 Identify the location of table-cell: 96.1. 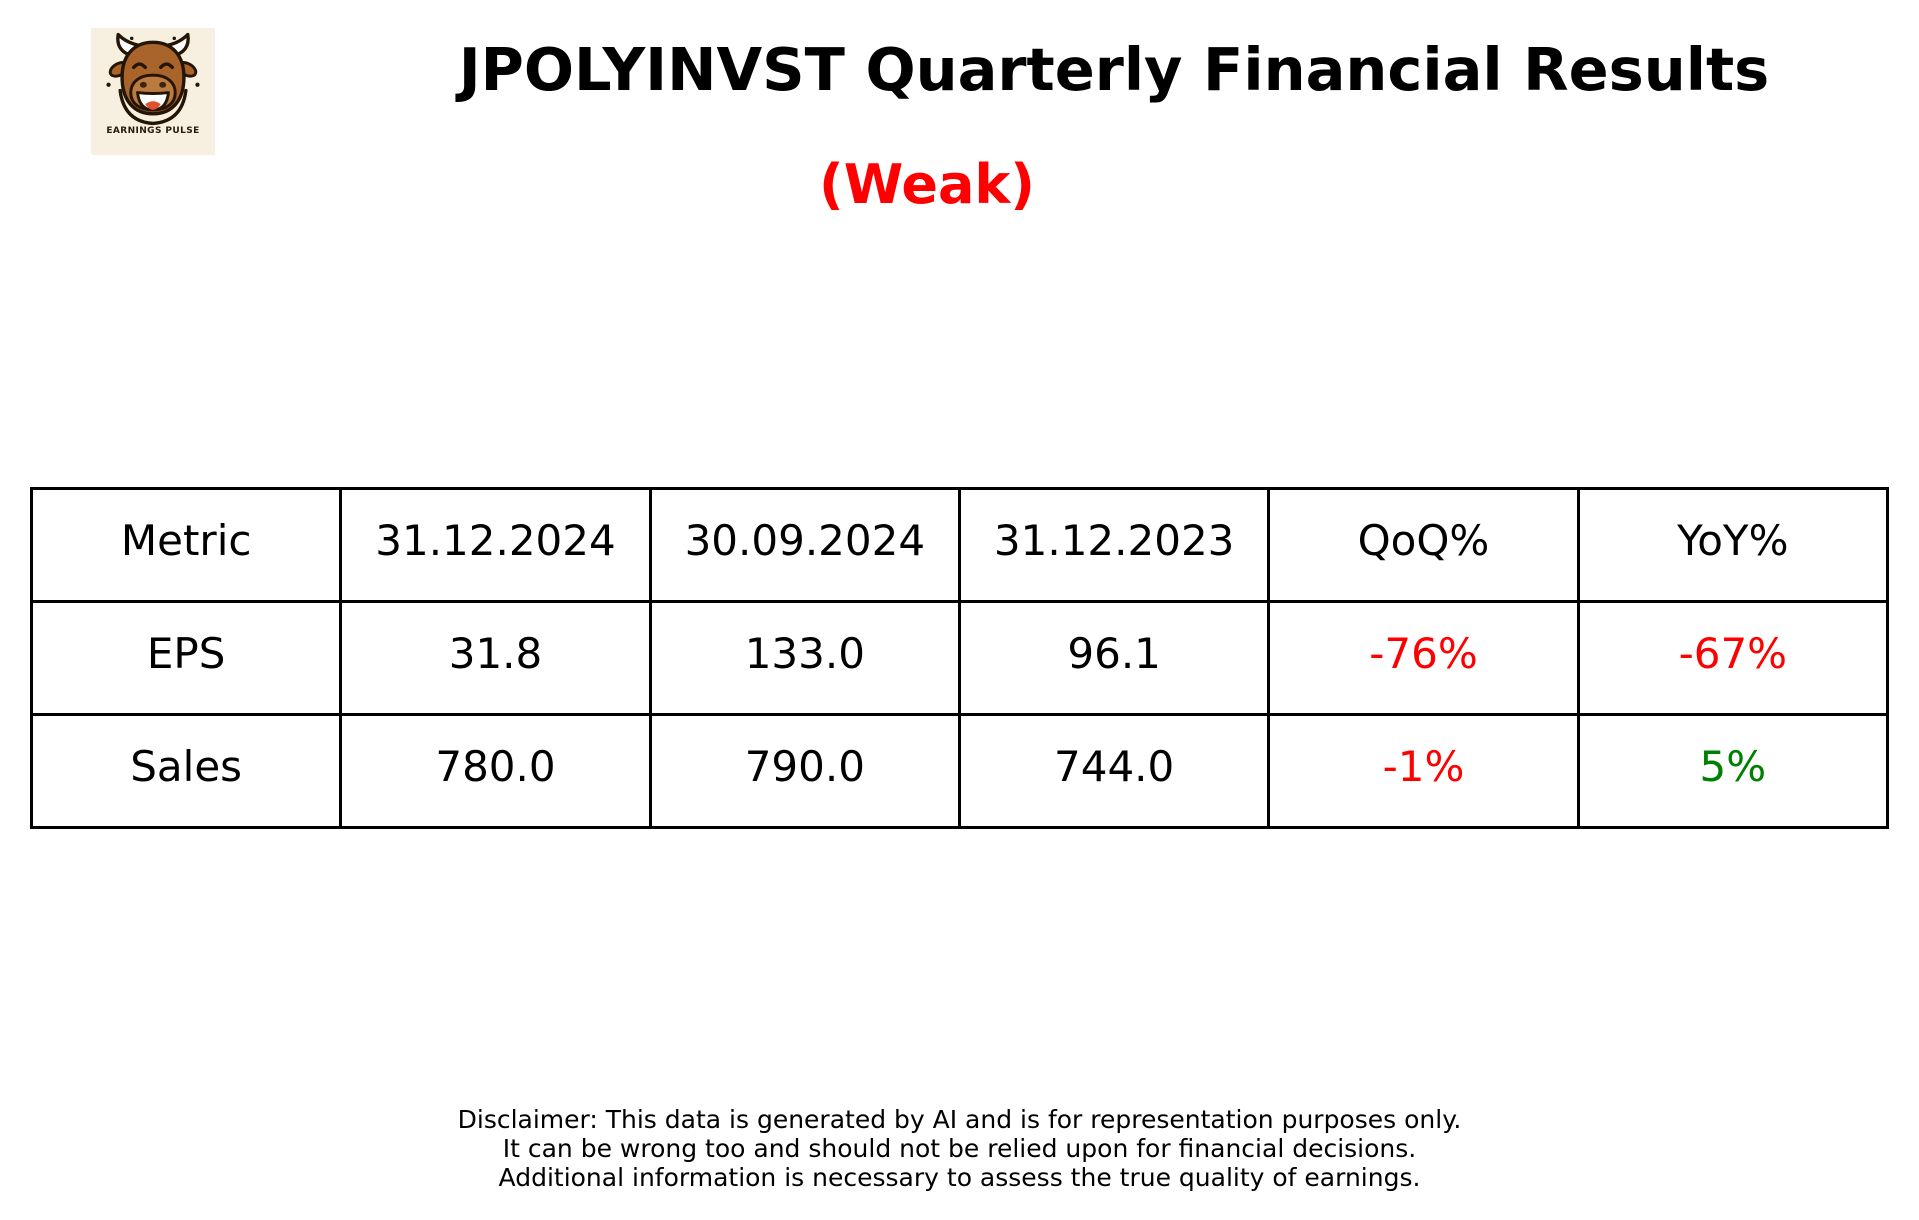
(1114, 658).